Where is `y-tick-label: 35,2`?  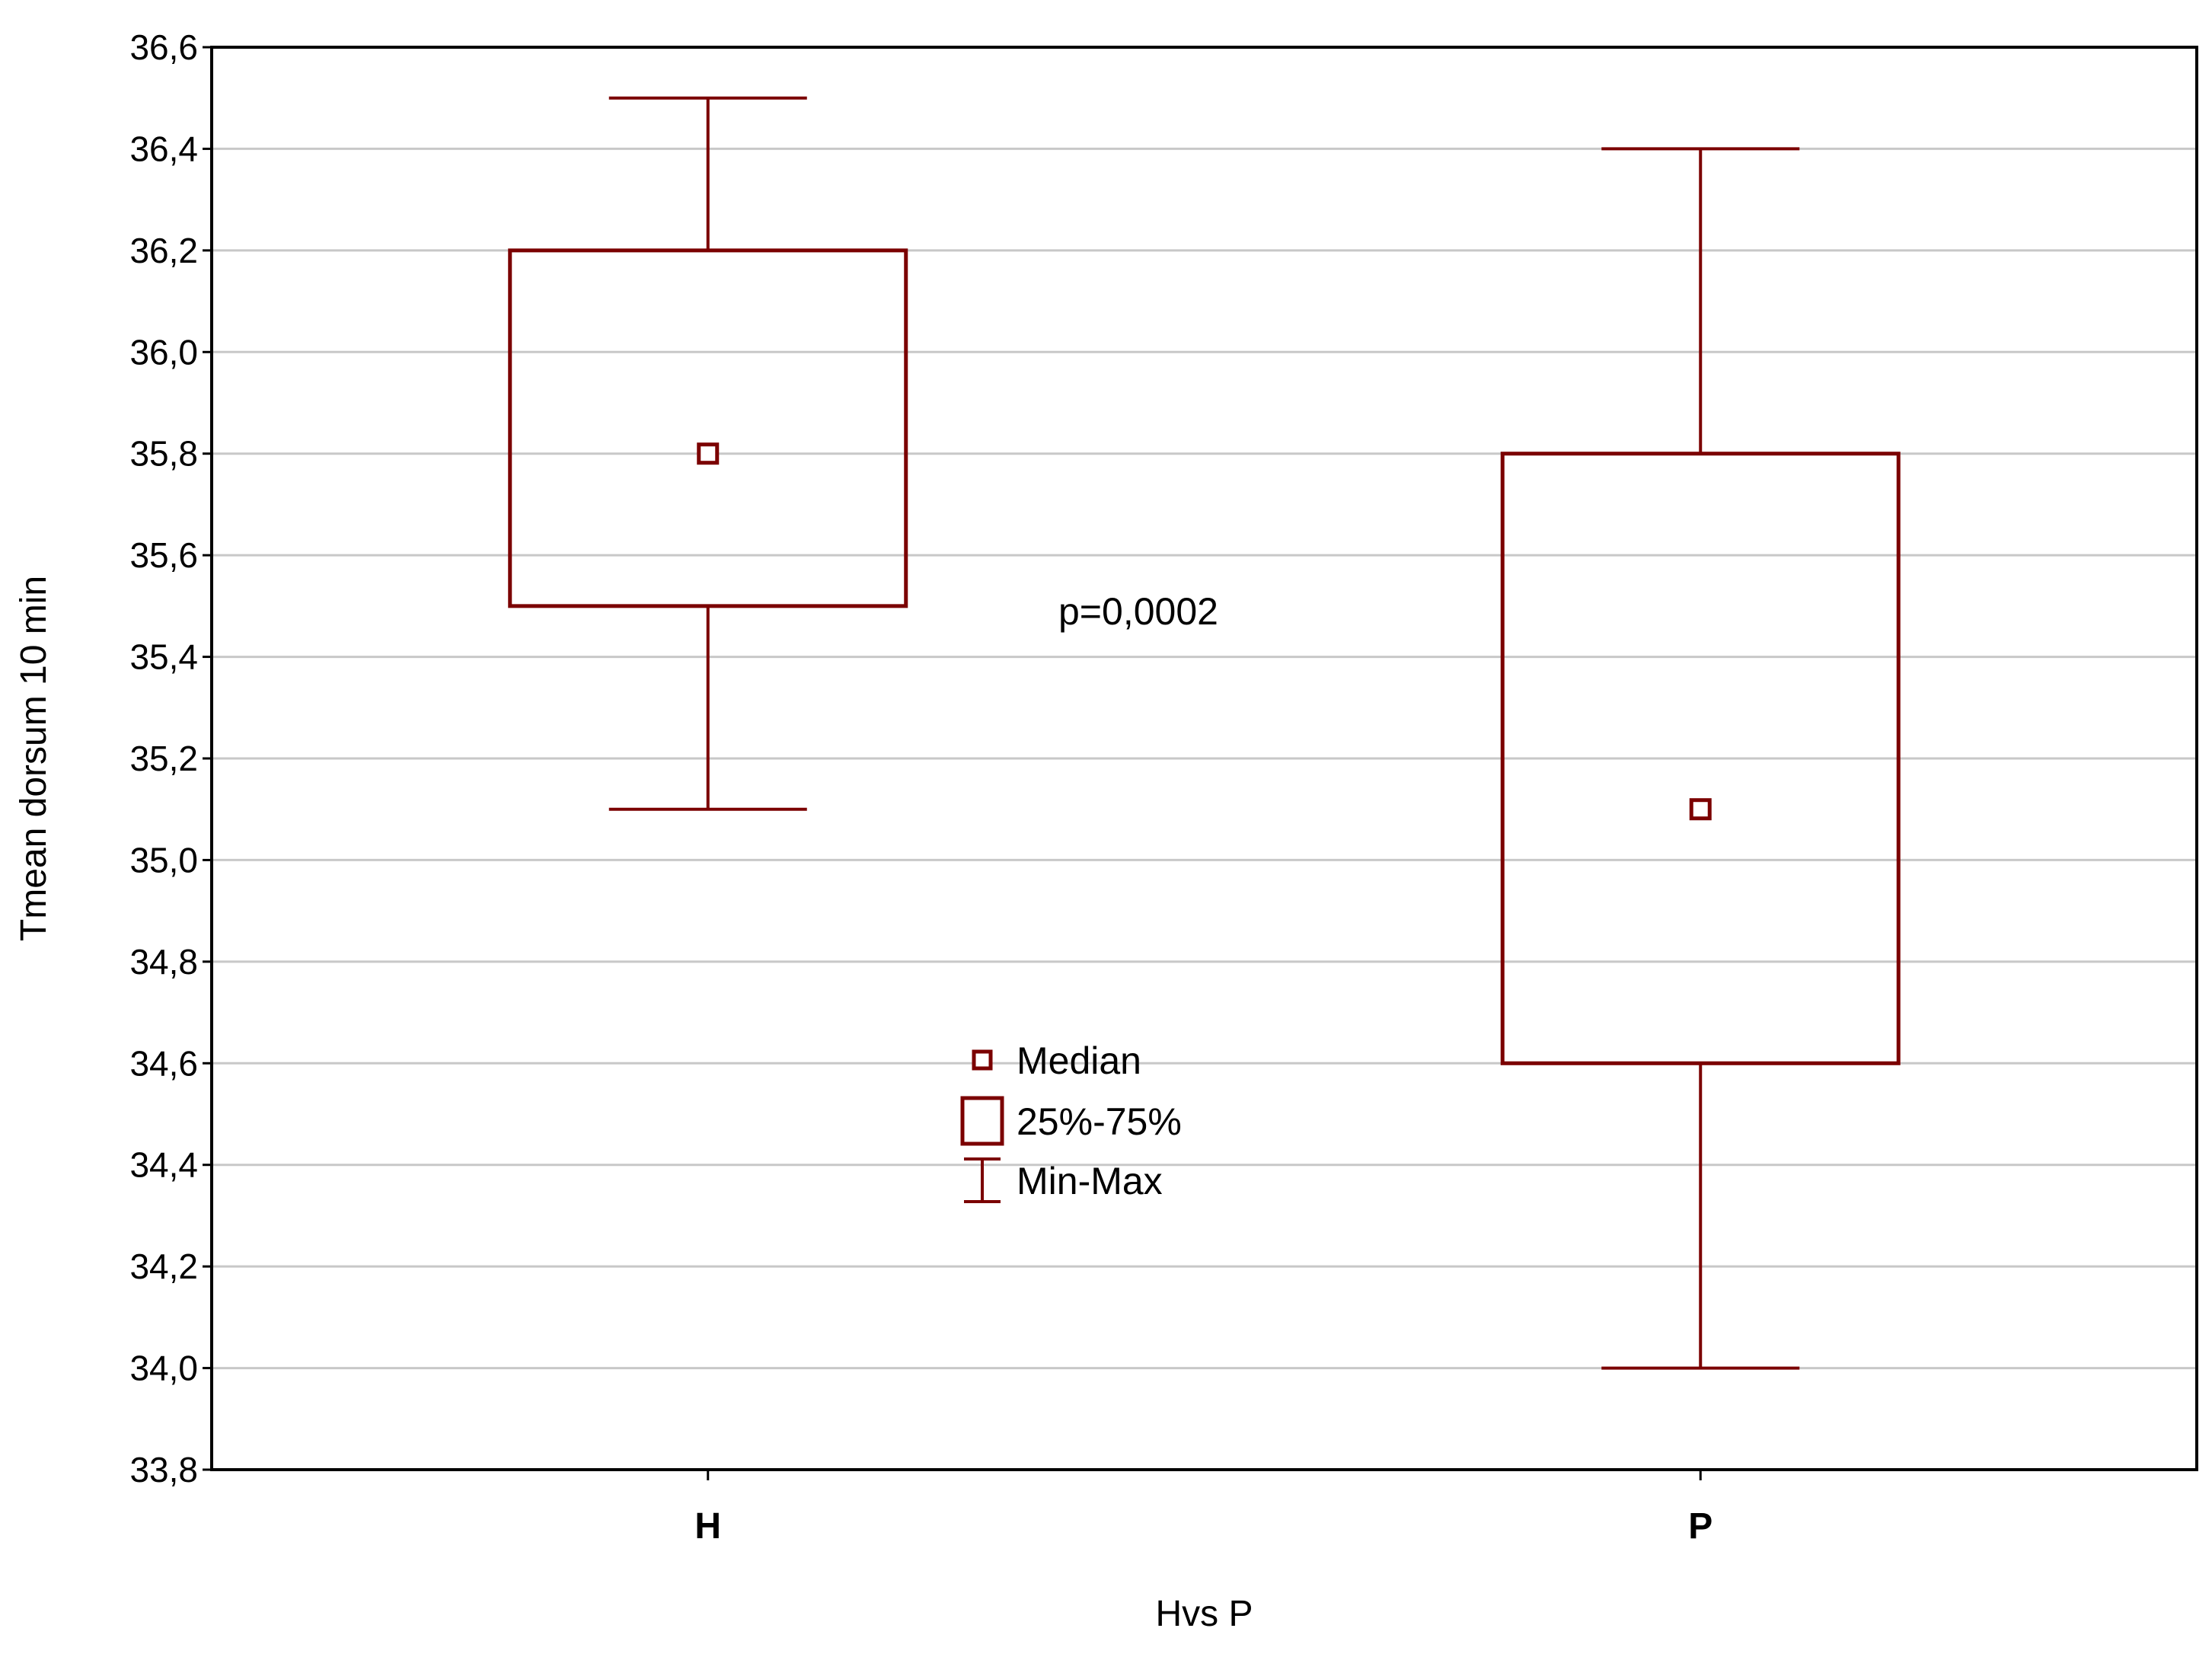 y-tick-label: 35,2 is located at coordinates (163, 758).